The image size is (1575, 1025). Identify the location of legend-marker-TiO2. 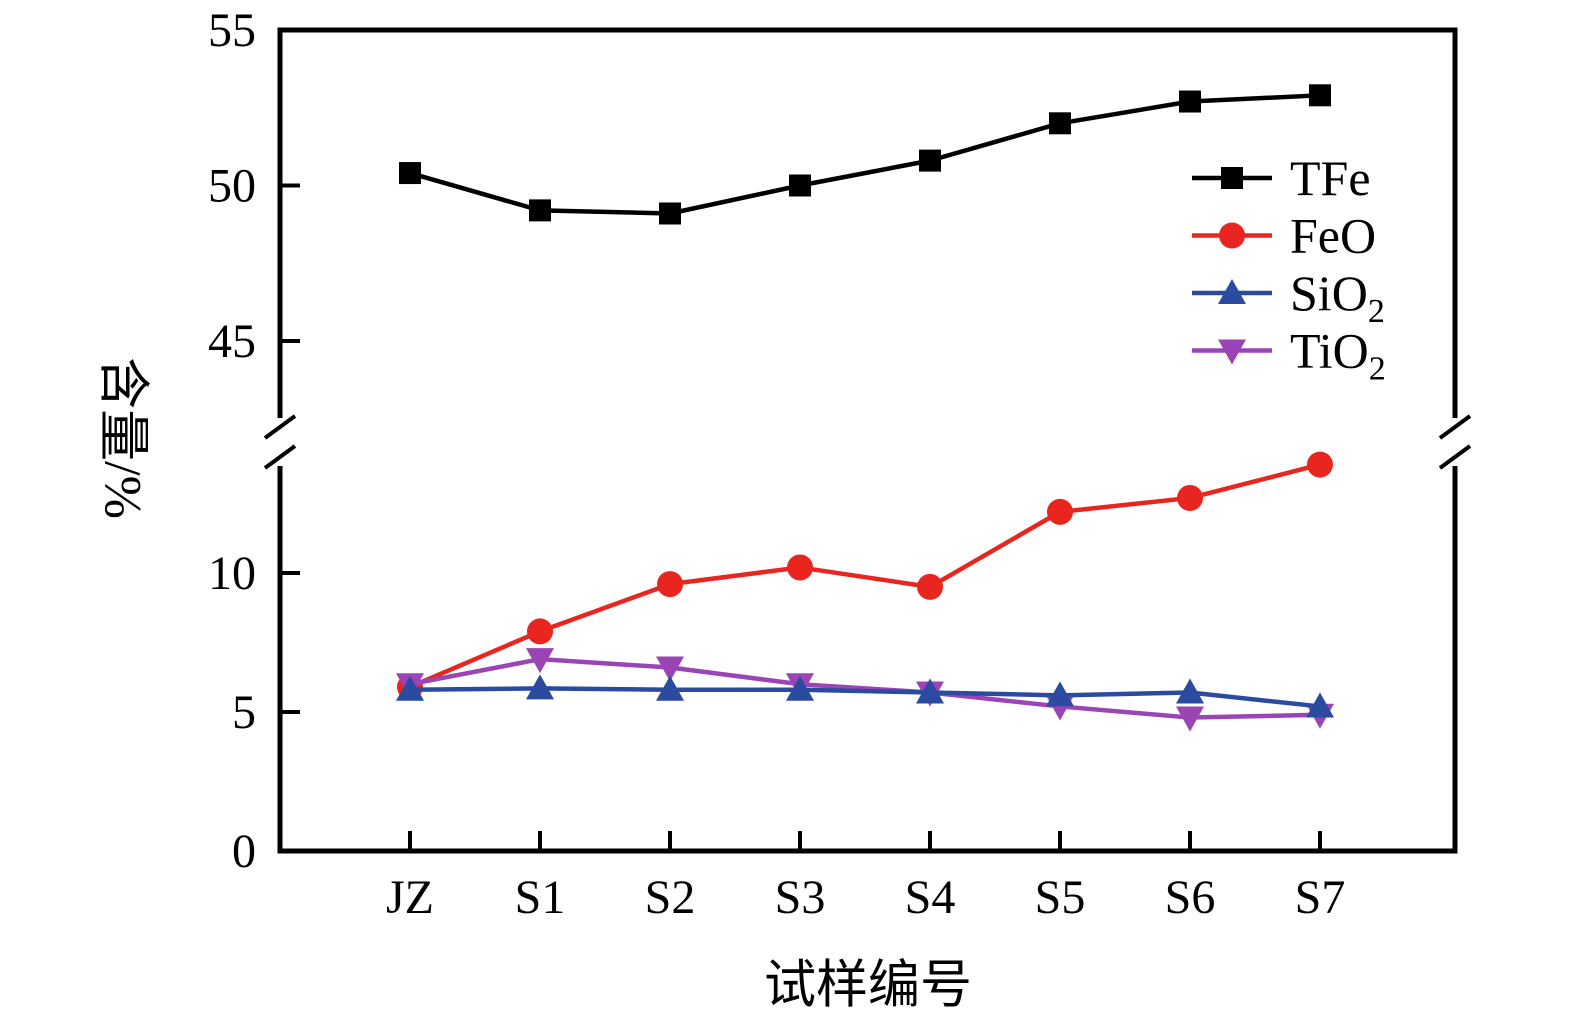
(1232, 352).